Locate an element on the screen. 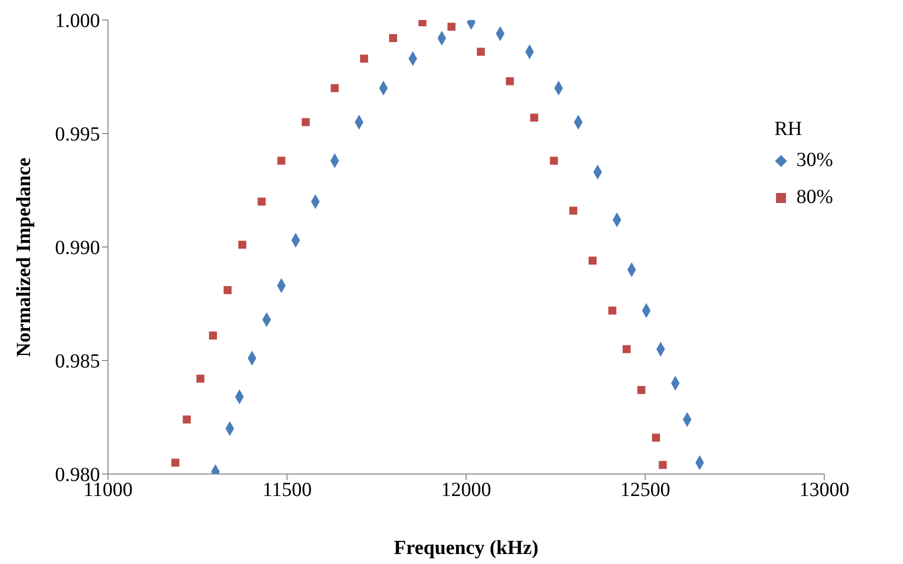  y-tick-label: 0.995 is located at coordinates (77, 135).